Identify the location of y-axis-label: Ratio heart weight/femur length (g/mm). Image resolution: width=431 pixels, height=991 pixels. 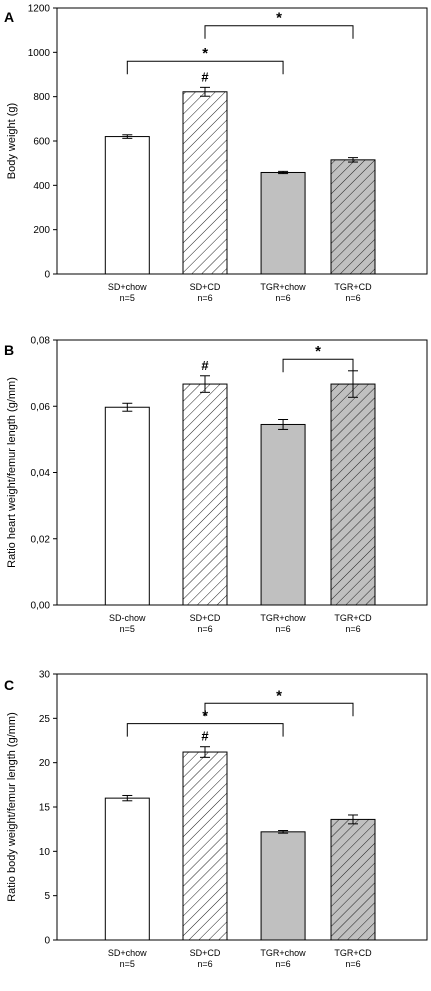
(12, 472).